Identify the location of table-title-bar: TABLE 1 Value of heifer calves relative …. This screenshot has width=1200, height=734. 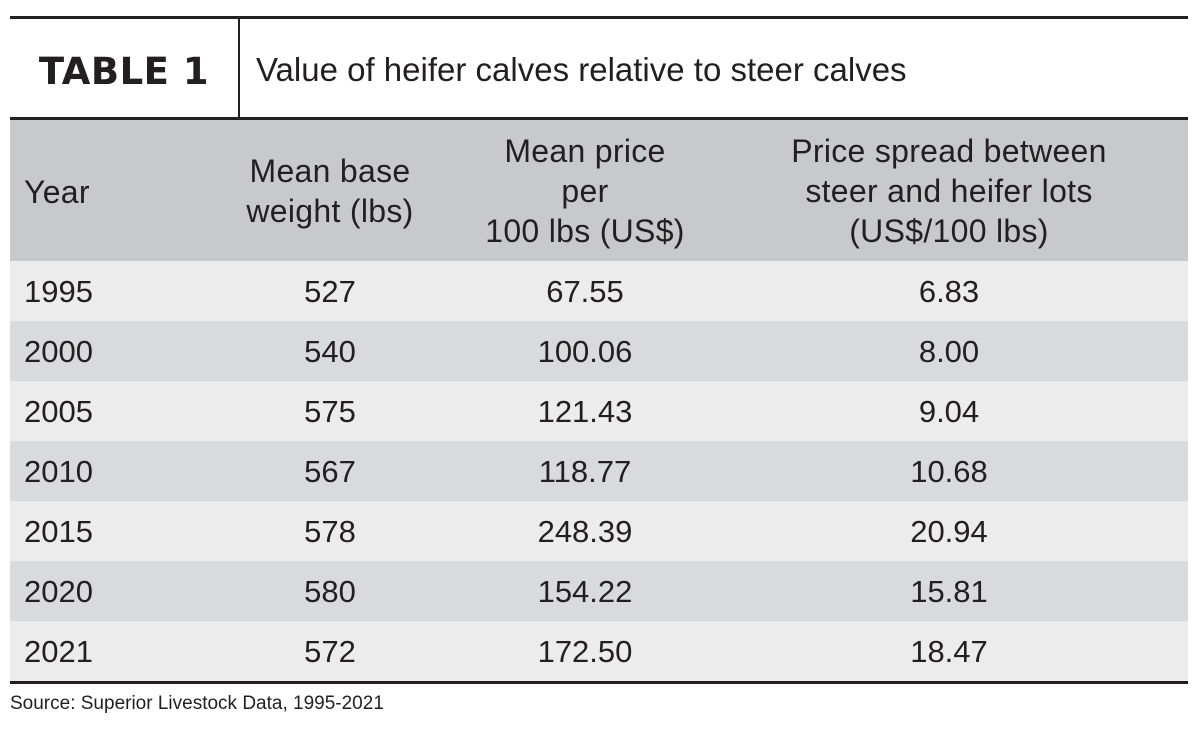
(599, 68).